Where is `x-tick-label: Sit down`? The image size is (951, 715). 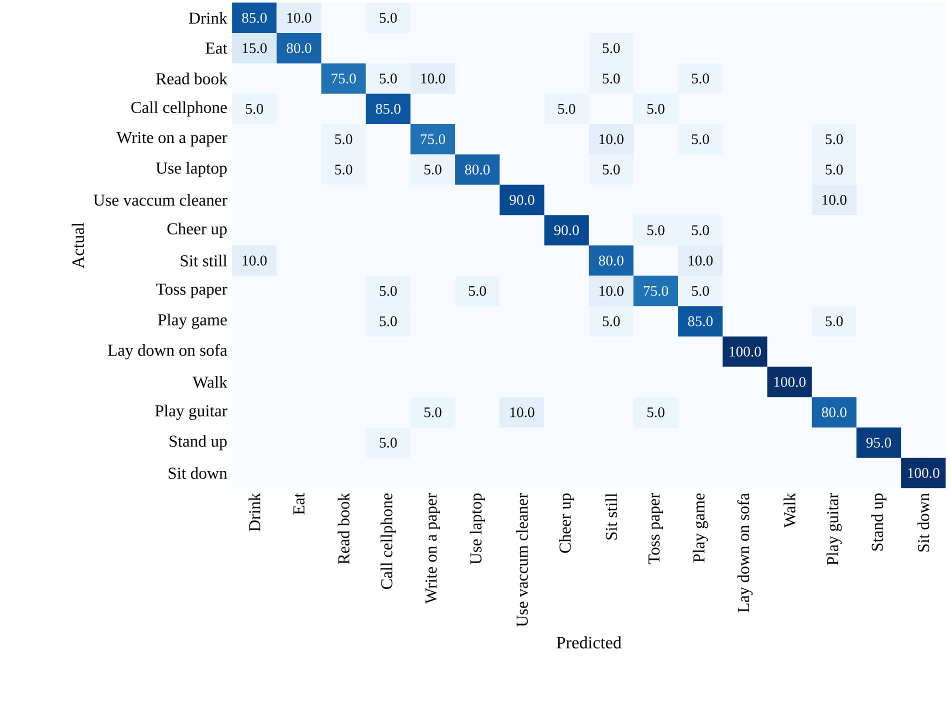
x-tick-label: Sit down is located at coordinates (923, 522).